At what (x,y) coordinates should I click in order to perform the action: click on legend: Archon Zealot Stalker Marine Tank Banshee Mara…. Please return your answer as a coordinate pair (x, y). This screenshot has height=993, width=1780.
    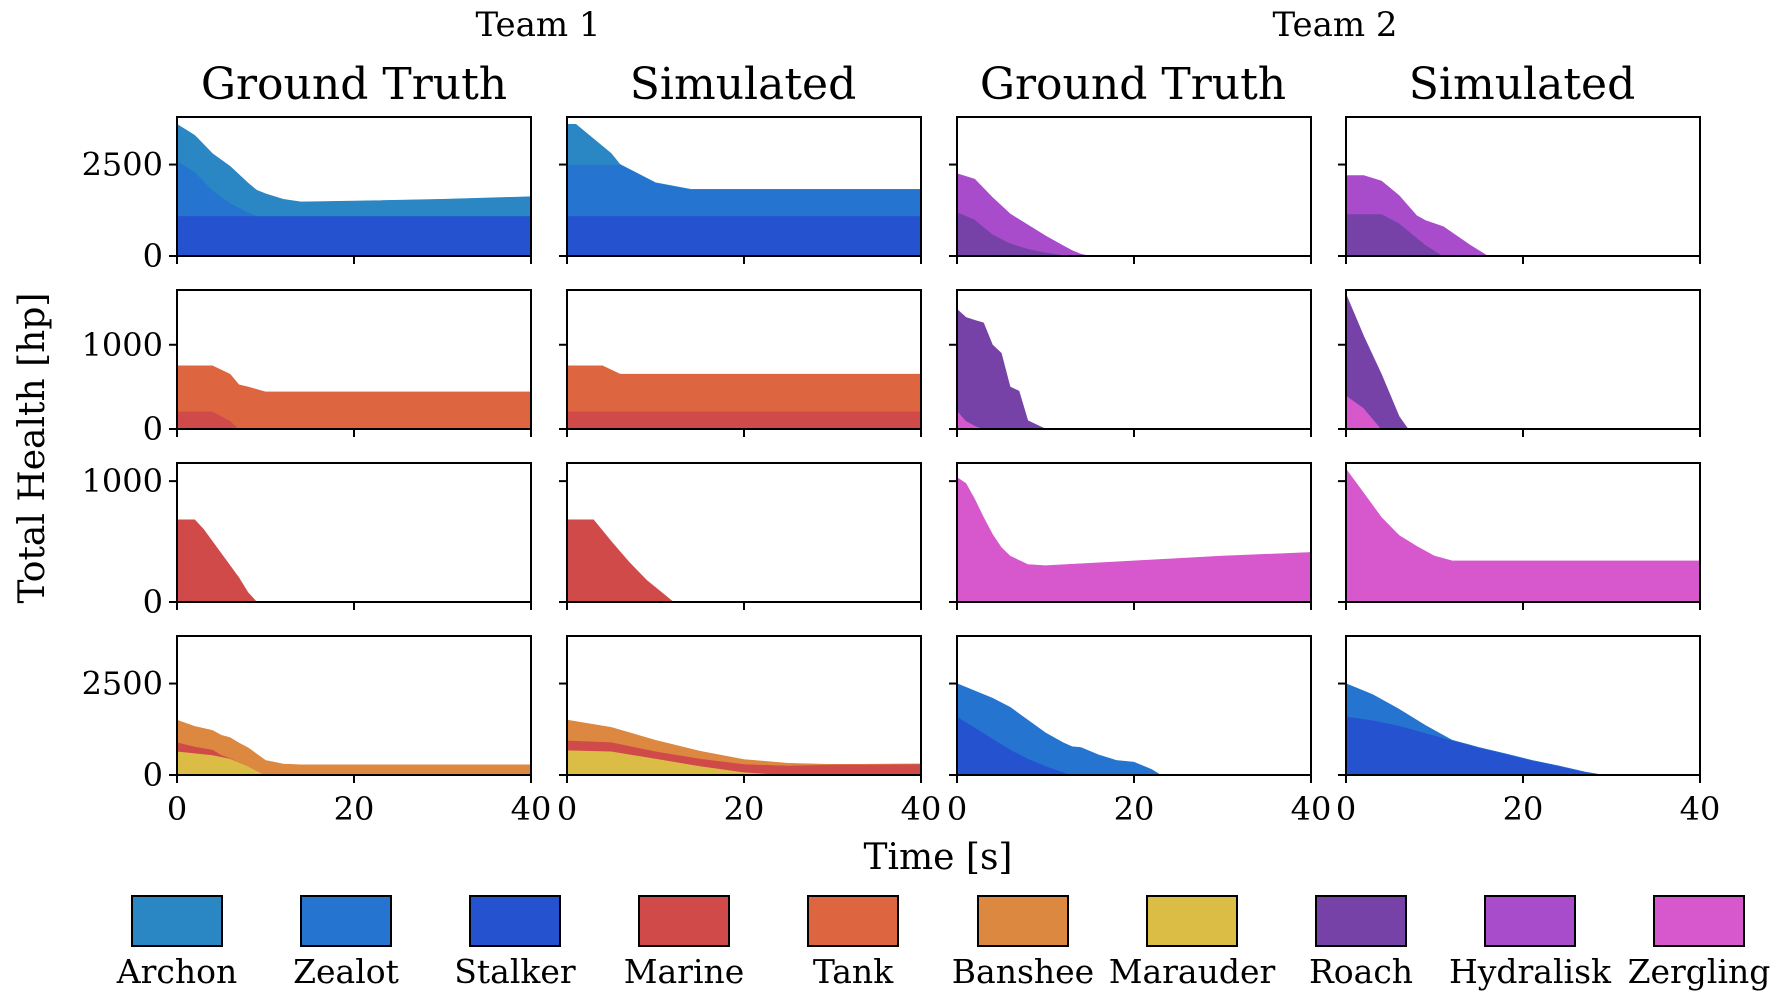
    Looking at the image, I should click on (943, 943).